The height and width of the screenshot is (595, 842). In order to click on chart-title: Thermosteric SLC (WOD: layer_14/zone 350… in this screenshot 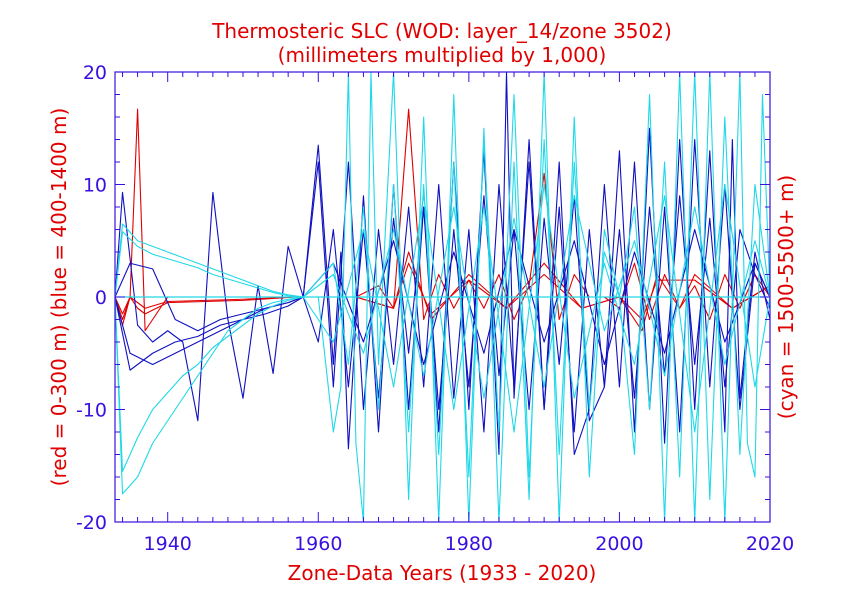, I will do `click(441, 31)`.